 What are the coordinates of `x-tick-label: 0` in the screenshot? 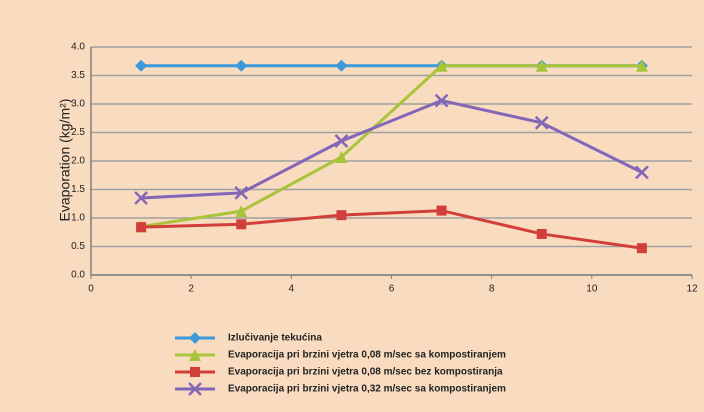 It's located at (91, 289).